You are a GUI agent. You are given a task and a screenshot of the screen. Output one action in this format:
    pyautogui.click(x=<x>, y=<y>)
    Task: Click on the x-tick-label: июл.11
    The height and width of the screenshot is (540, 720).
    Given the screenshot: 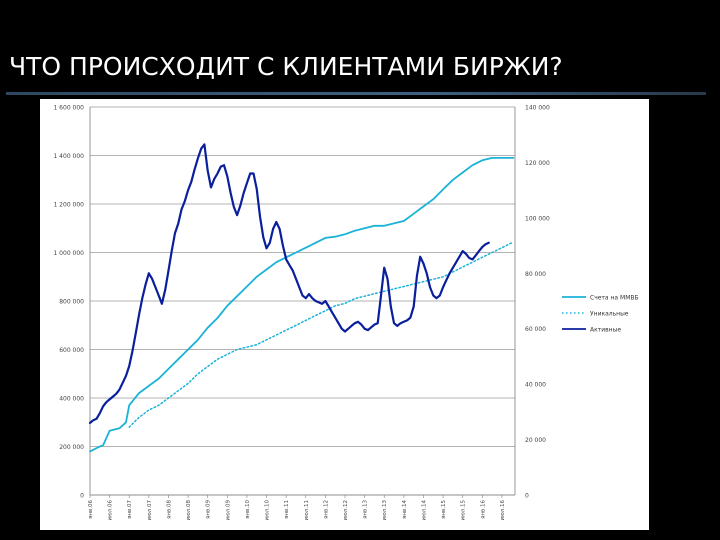 What is the action you would take?
    pyautogui.click(x=307, y=510)
    